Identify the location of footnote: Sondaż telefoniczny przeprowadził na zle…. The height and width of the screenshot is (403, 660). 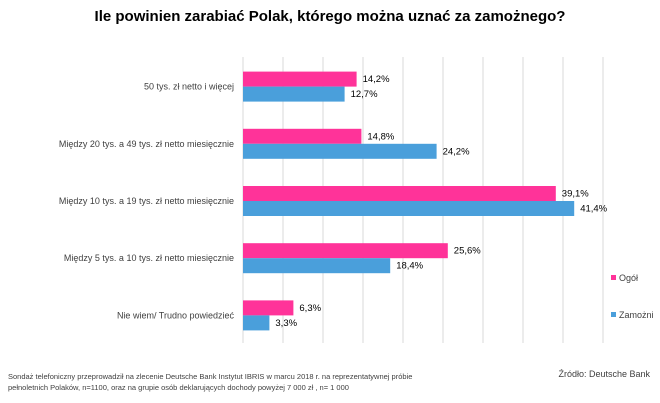
(248, 382).